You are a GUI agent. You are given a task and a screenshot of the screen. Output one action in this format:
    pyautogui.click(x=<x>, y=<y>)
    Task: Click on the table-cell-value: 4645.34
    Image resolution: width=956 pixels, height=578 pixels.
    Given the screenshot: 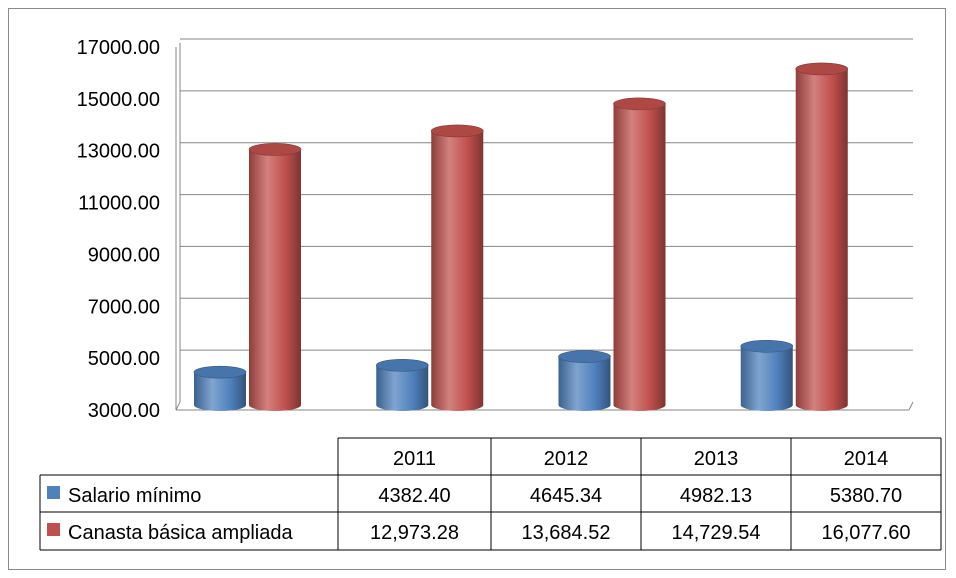 What is the action you would take?
    pyautogui.click(x=566, y=496)
    